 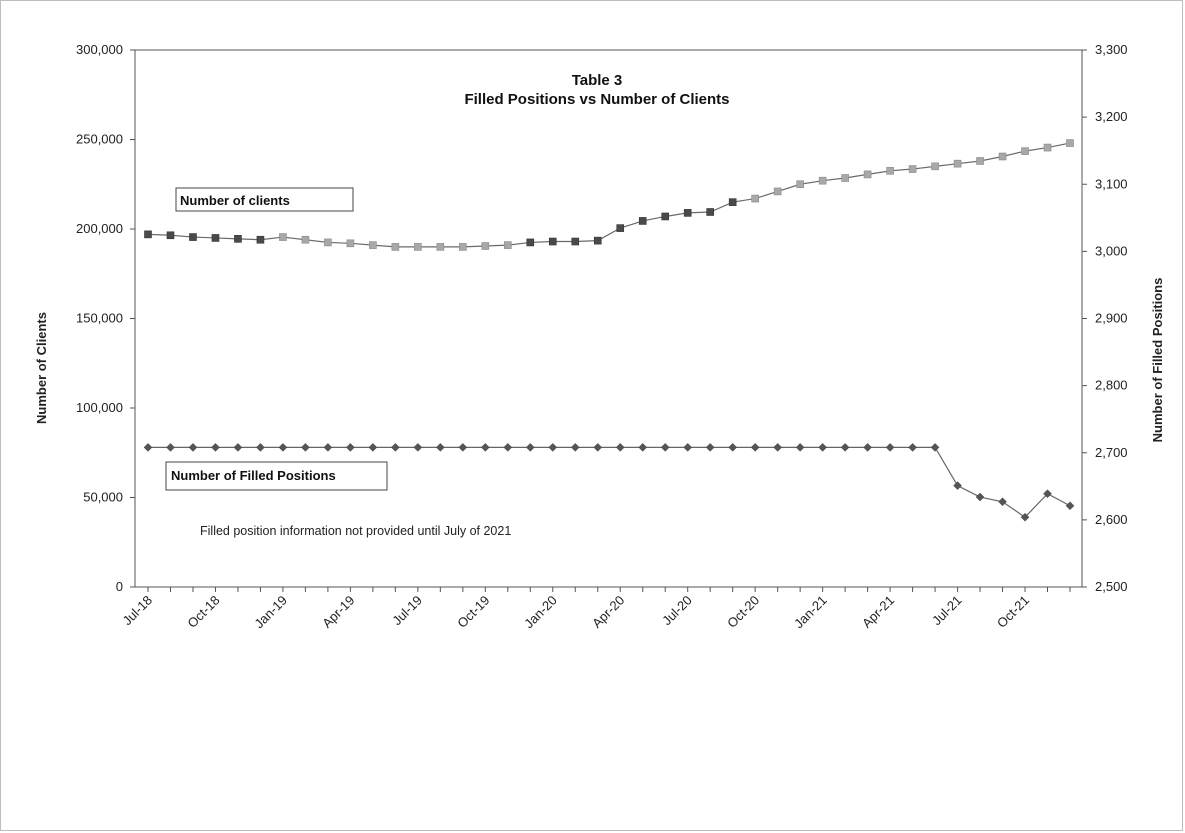 What do you see at coordinates (1111, 385) in the screenshot?
I see `right-axis-tick-label: 2,800` at bounding box center [1111, 385].